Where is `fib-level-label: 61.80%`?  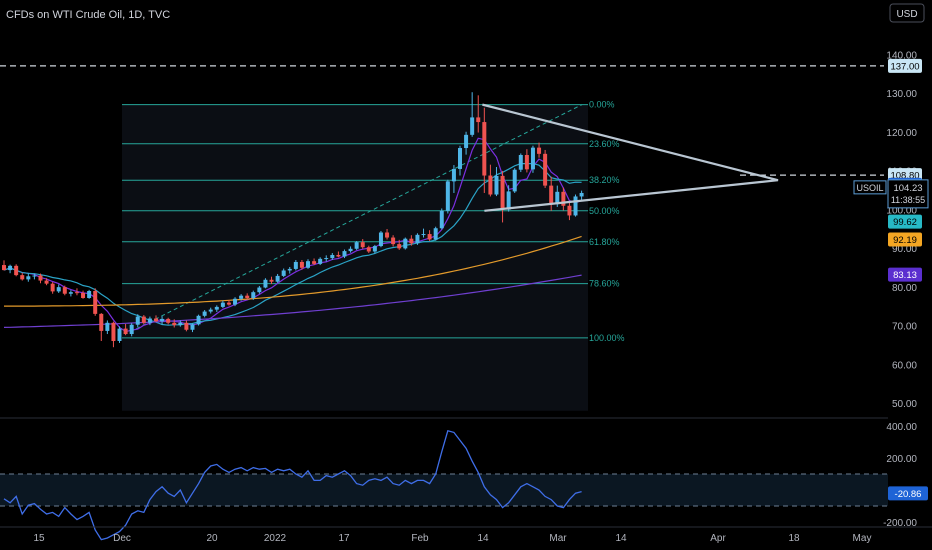
fib-level-label: 61.80% is located at coordinates (604, 242).